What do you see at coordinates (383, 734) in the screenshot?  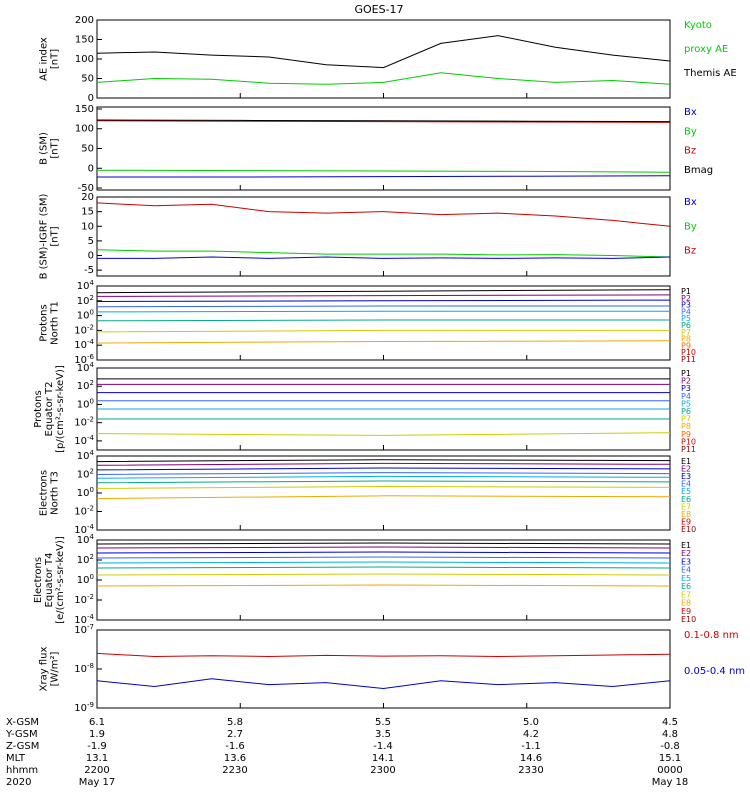 I see `footer-row-value: 3.5` at bounding box center [383, 734].